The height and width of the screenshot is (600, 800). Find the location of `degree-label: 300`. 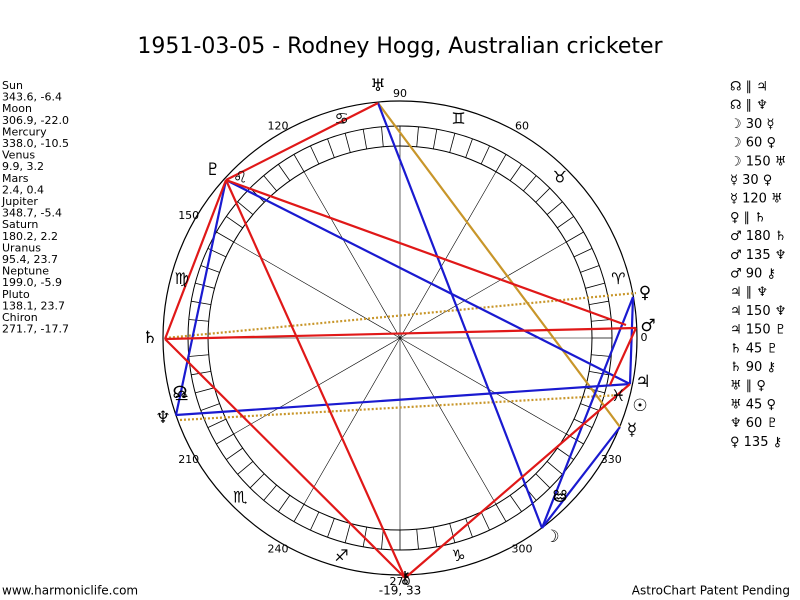

degree-label: 300 is located at coordinates (522, 548).